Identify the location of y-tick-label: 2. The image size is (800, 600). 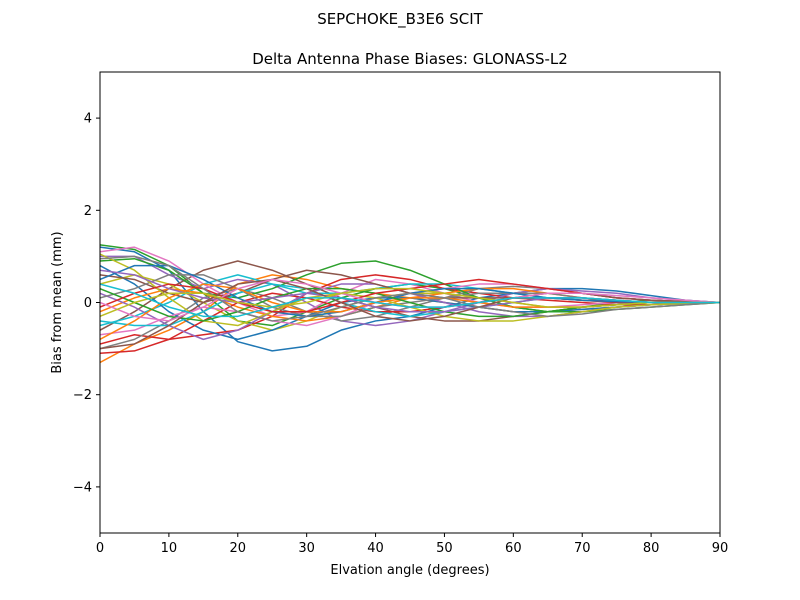
(88, 211).